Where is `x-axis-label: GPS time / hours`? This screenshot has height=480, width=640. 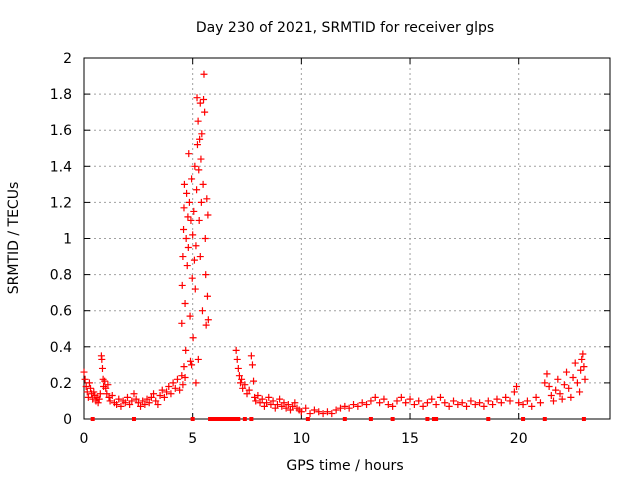 x-axis-label: GPS time / hours is located at coordinates (344, 466).